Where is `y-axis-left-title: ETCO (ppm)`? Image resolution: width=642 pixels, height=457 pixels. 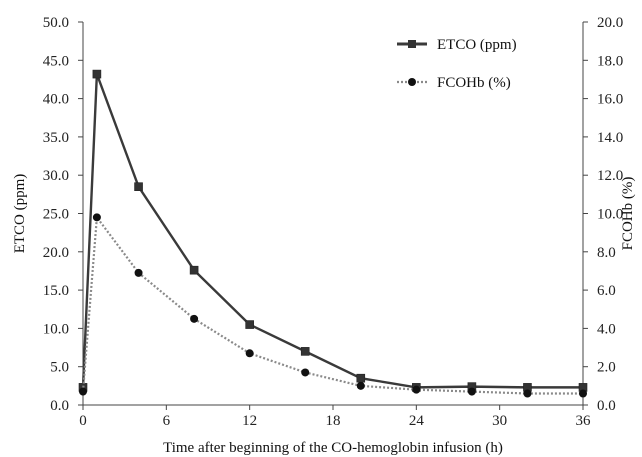 y-axis-left-title: ETCO (ppm) is located at coordinates (20, 214).